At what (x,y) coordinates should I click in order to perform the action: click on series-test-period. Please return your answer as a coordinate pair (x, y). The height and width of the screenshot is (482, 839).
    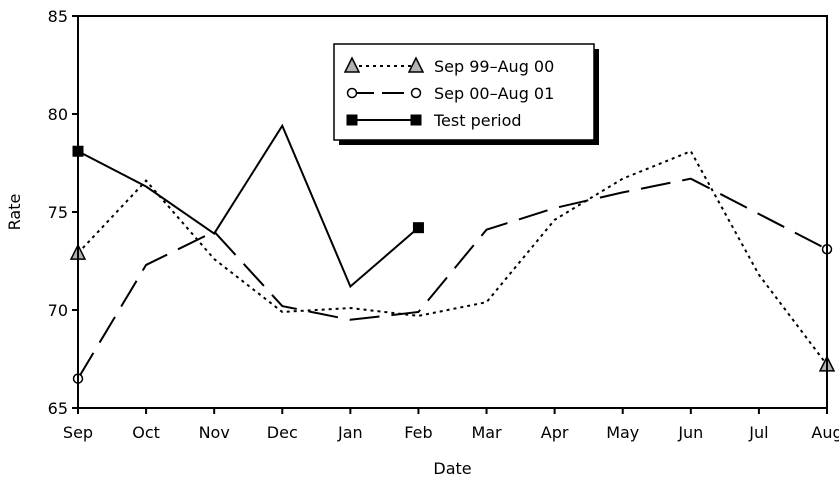
    Looking at the image, I should click on (248, 206).